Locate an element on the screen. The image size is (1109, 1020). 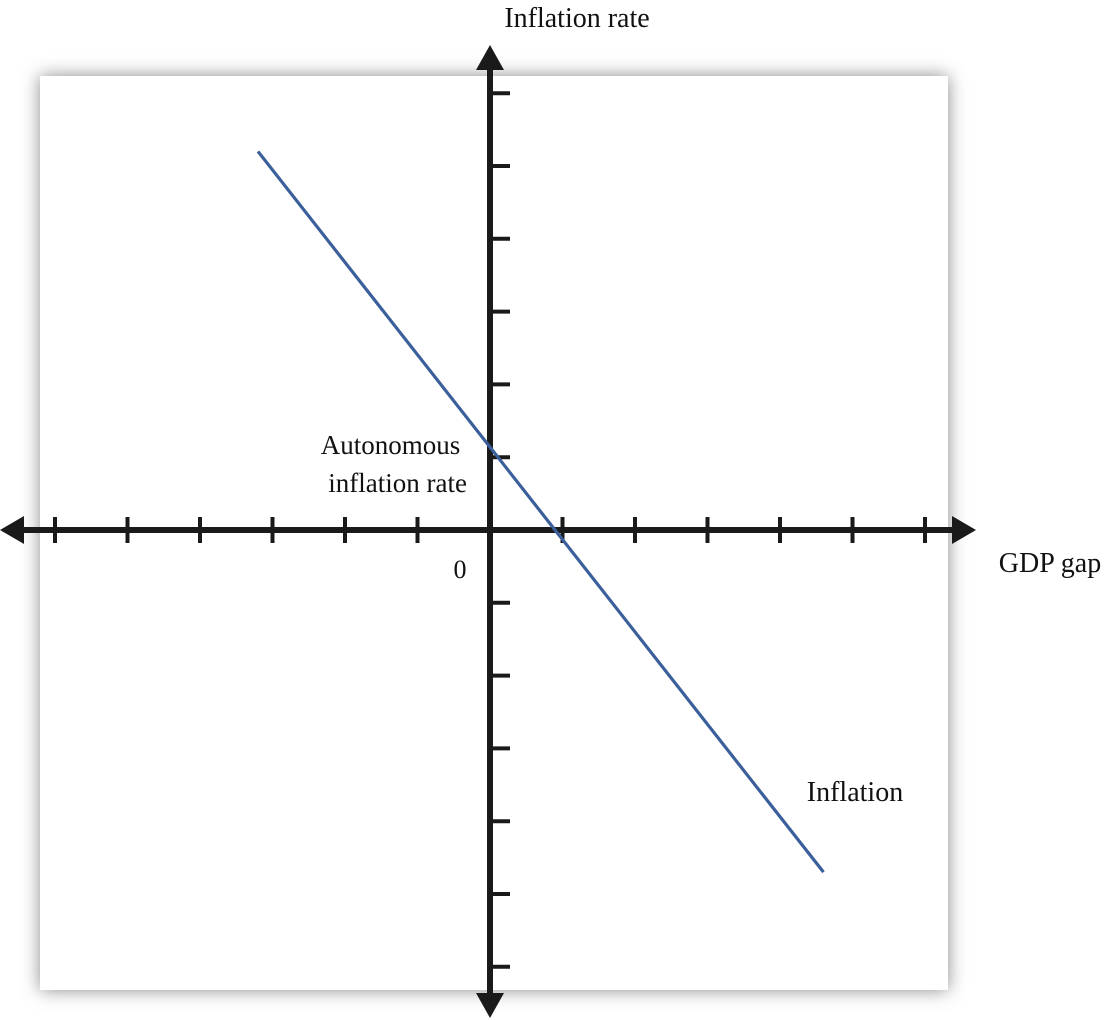
y-axis-bottom-arrow is located at coordinates (490, 1005).